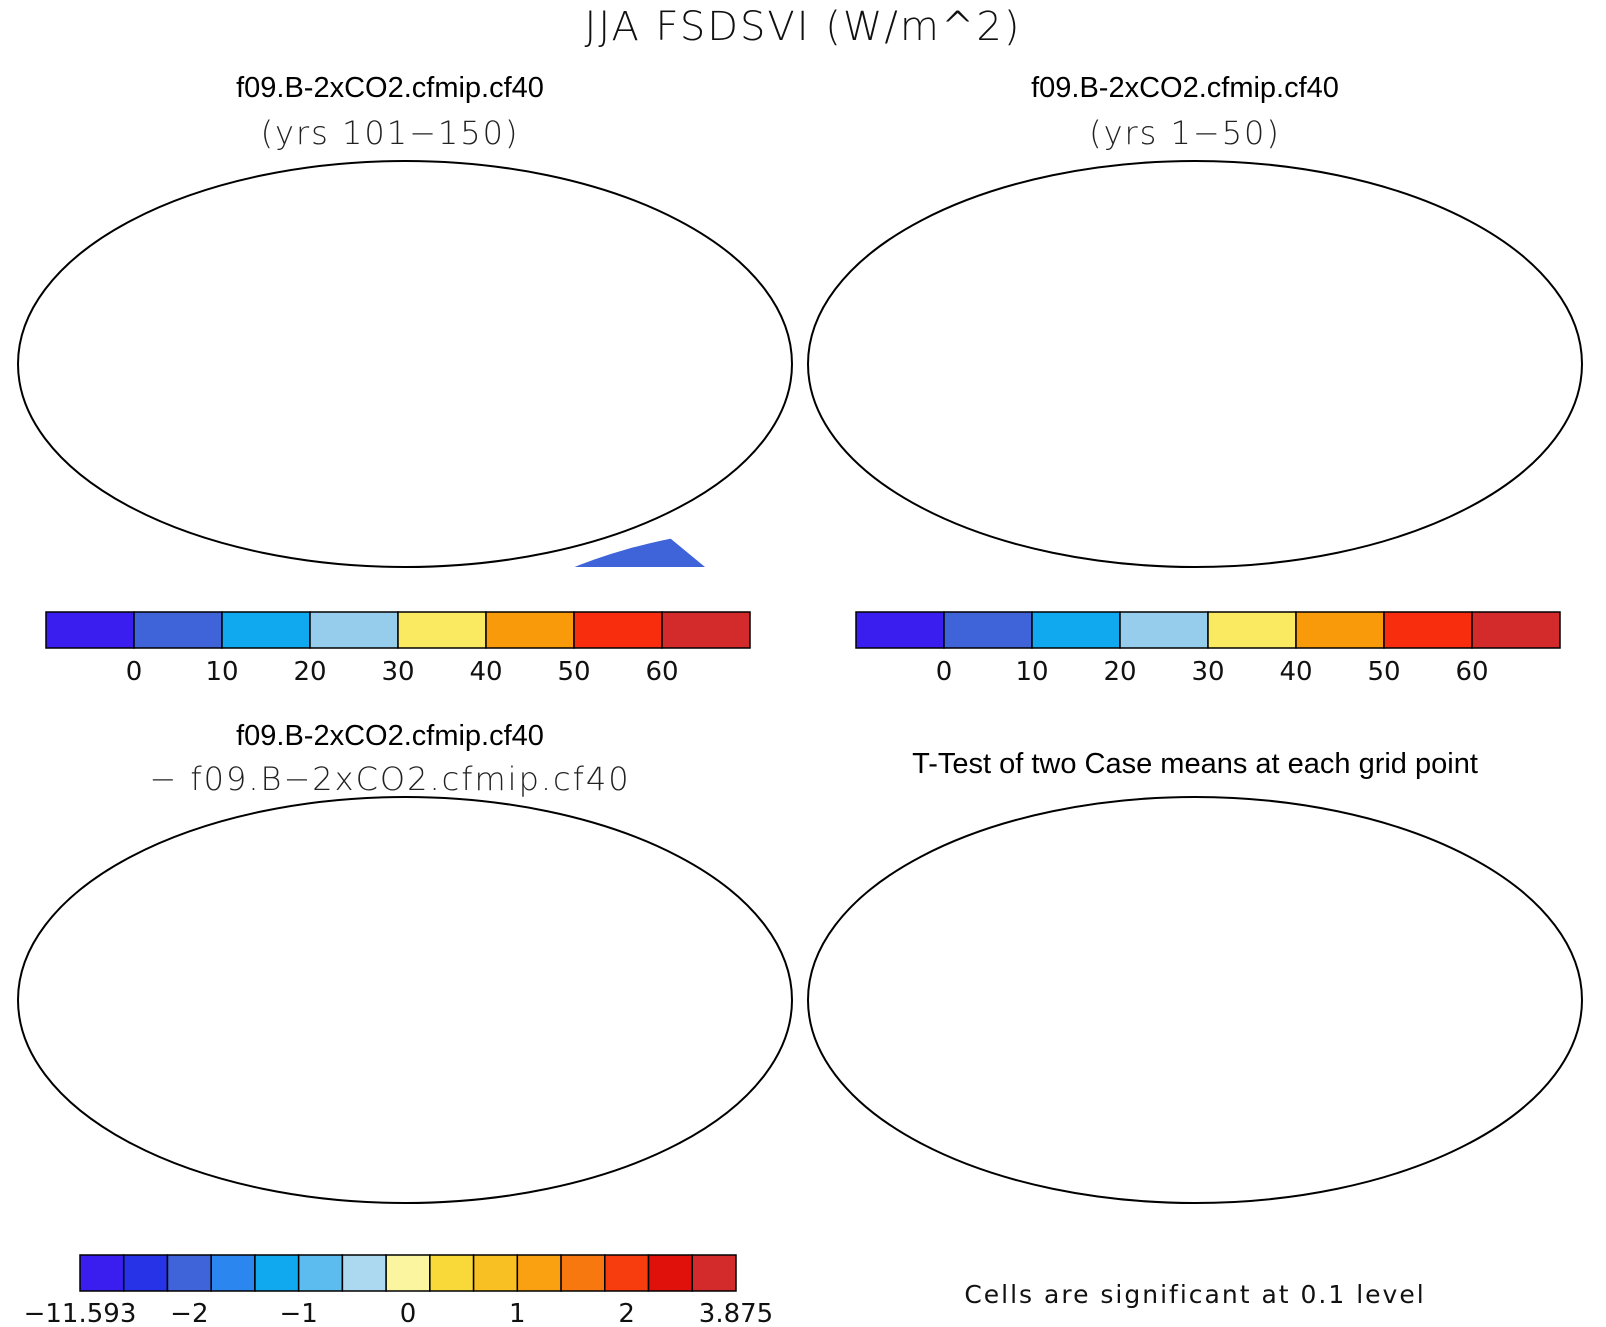 Image resolution: width=1606 pixels, height=1327 pixels. I want to click on colorbar-panel1: 0 10 20 30 40 50 60, so click(398, 649).